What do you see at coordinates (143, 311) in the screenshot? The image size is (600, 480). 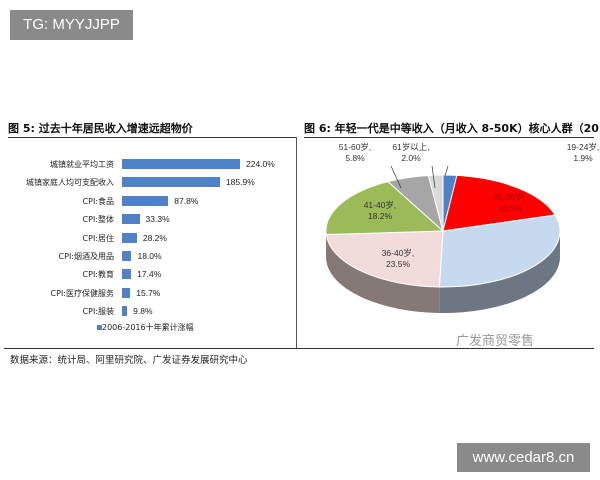 I see `bar-value-label: 9.8%` at bounding box center [143, 311].